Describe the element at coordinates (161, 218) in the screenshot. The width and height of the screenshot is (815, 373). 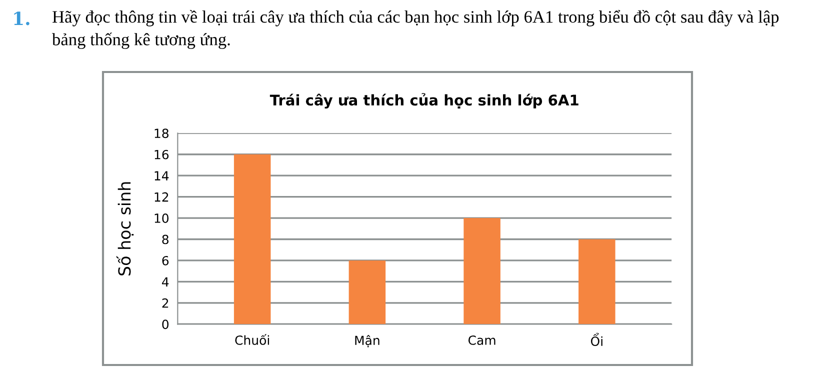
I see `y-tick-label: 10` at that location.